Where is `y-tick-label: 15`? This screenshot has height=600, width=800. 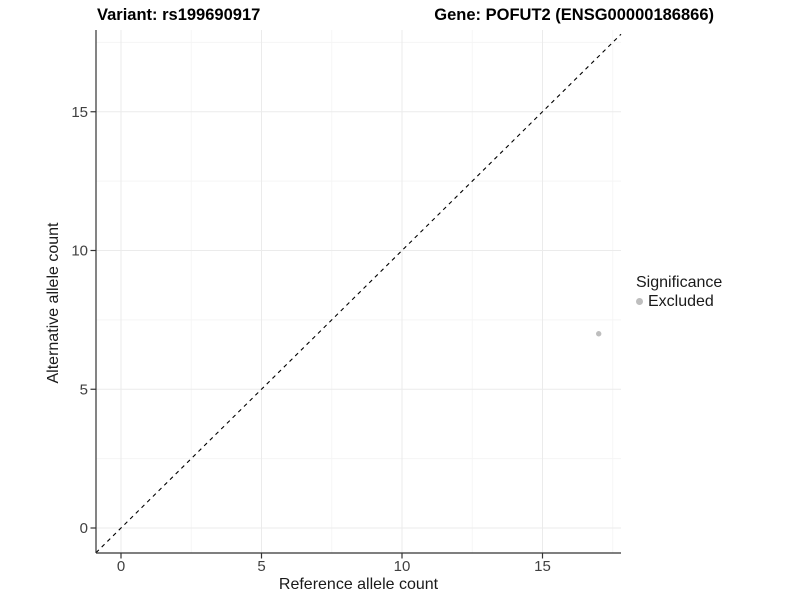
y-tick-label: 15 is located at coordinates (79, 112).